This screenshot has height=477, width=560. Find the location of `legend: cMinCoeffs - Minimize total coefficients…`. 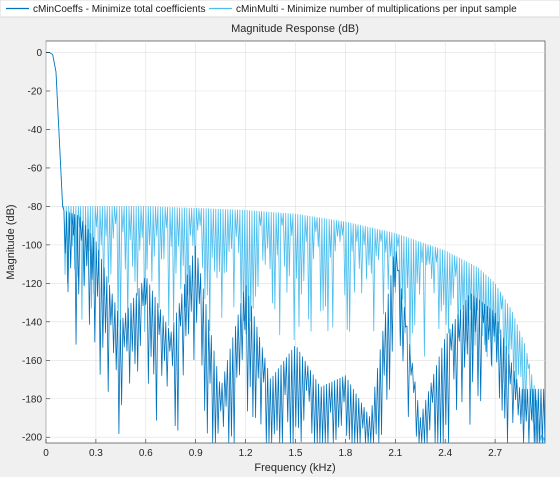

legend: cMinCoeffs - Minimize total coefficients… is located at coordinates (280, 9).